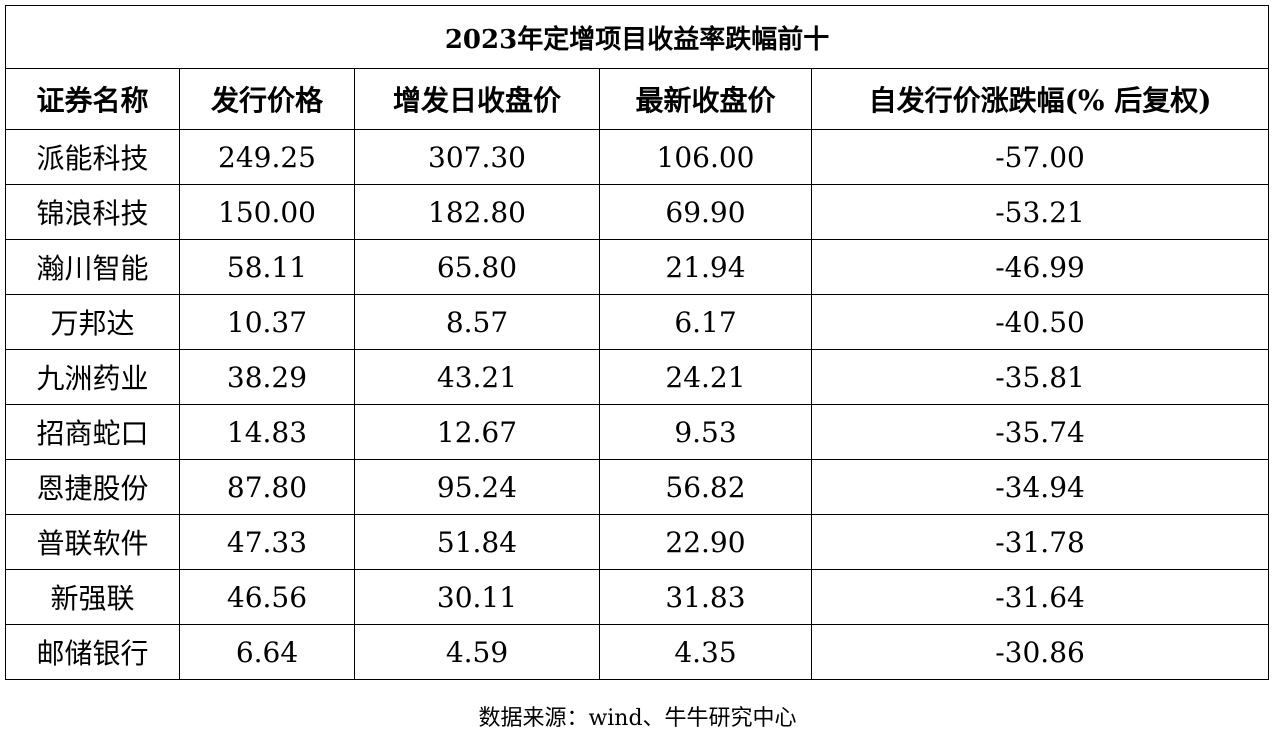 This screenshot has width=1275, height=735. I want to click on cell-issue-price: 249.25, so click(267, 157).